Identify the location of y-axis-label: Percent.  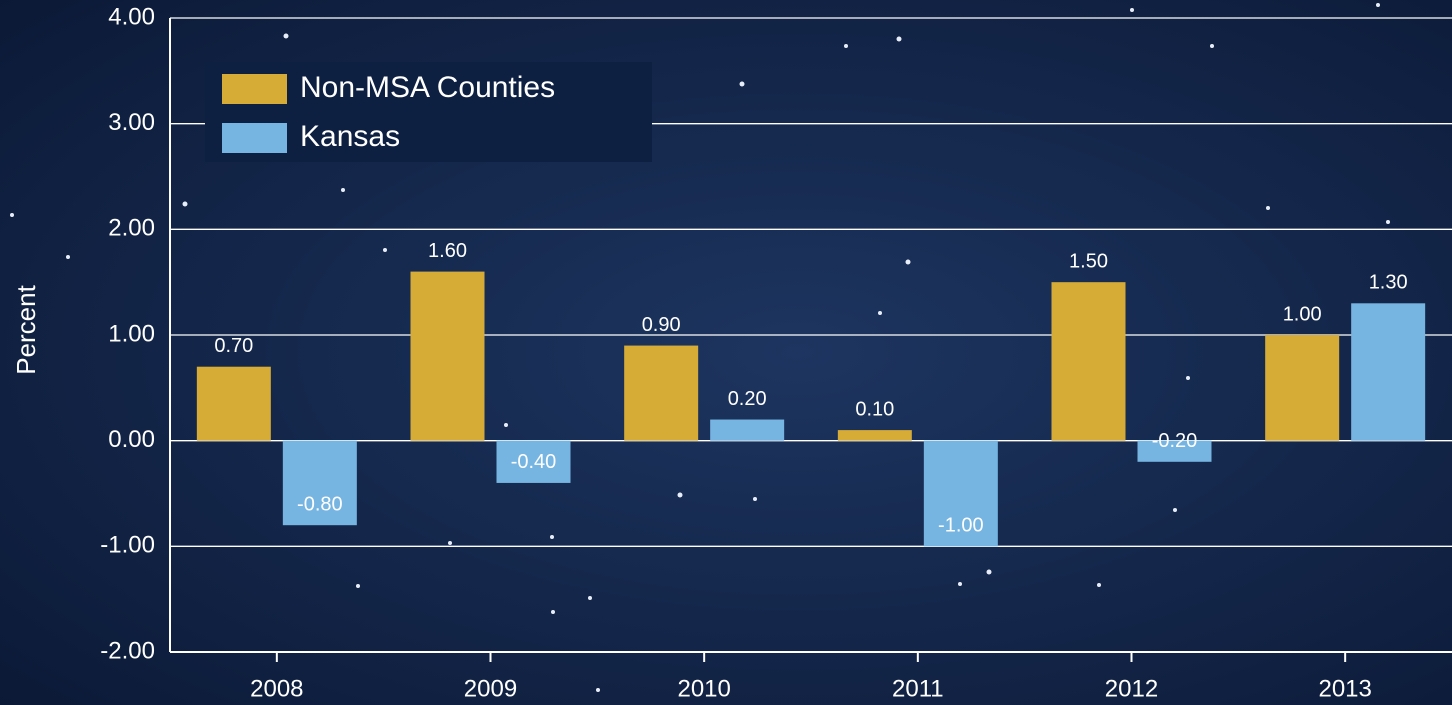
(26, 329).